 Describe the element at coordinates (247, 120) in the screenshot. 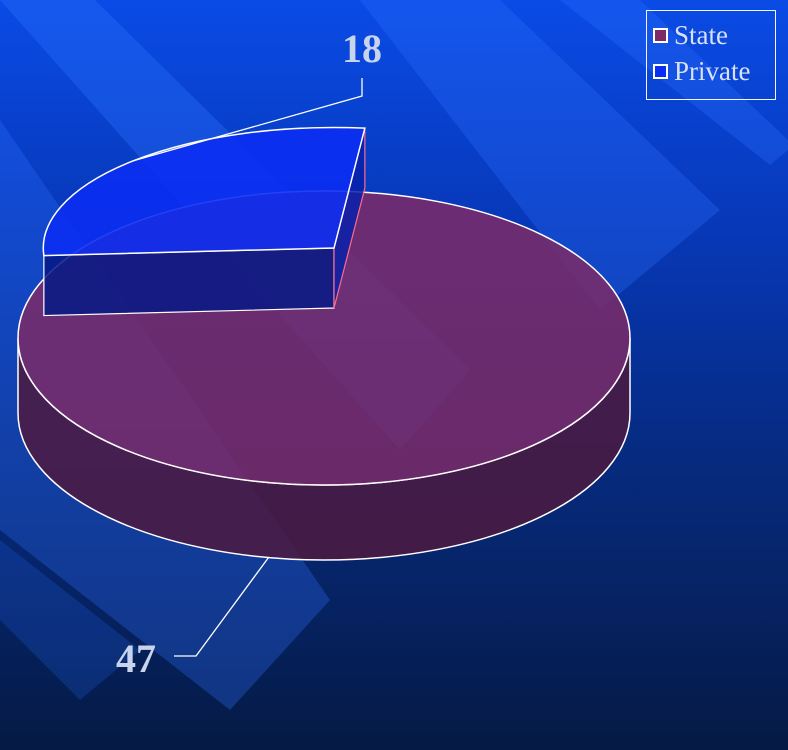

I see `leader-line-private` at that location.